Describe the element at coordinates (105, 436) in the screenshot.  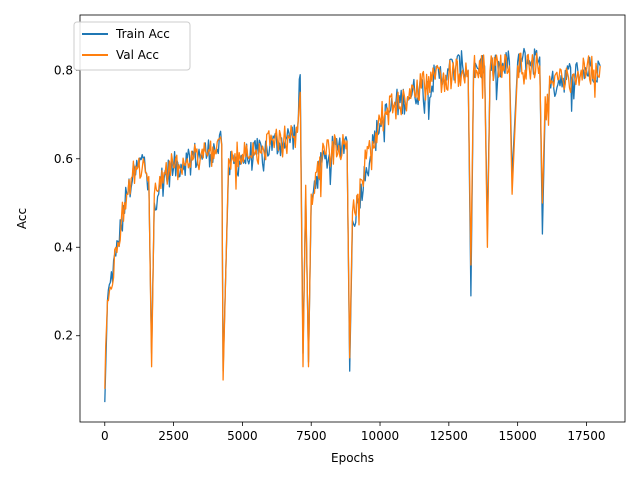
I see `x-tick-label: 0` at that location.